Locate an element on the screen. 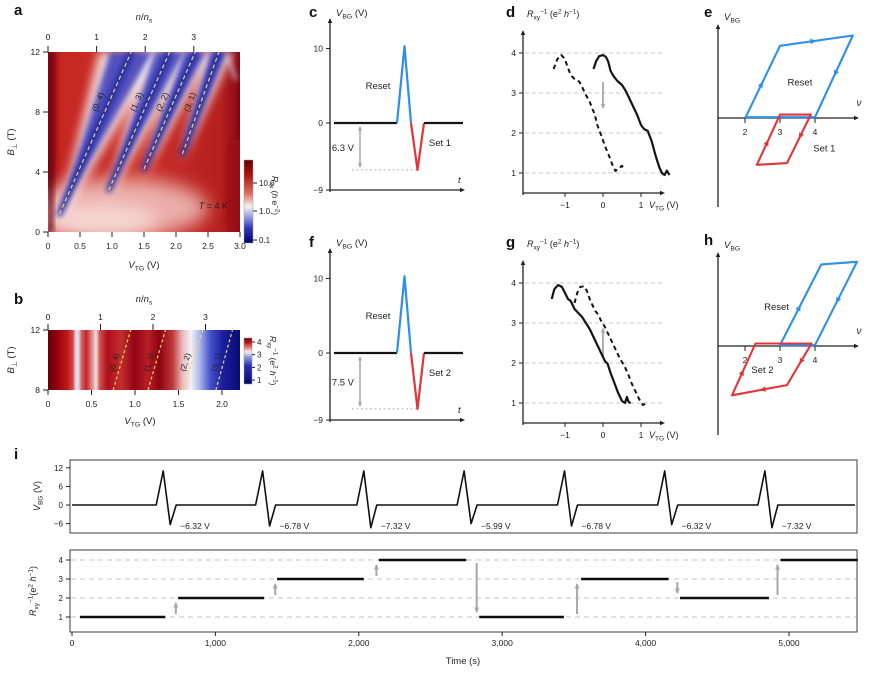 The image size is (870, 680). svg-text: 2,000 is located at coordinates (359, 643).